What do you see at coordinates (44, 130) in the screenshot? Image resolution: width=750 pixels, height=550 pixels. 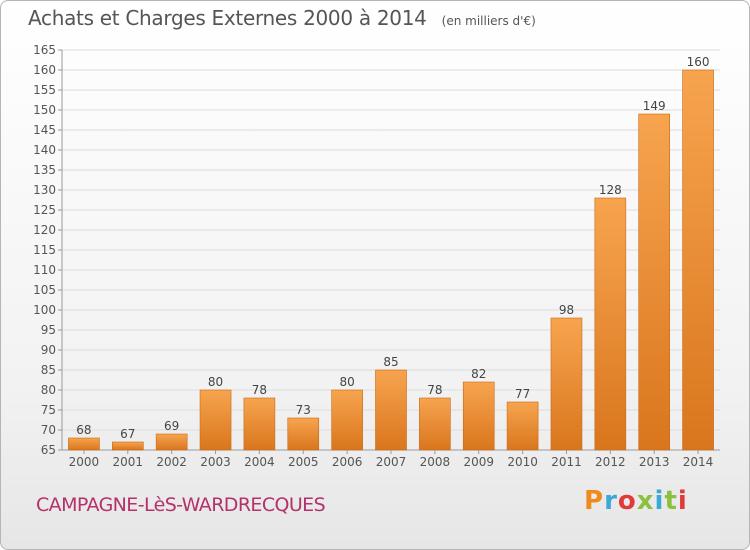 I see `y-tick-label: 145` at bounding box center [44, 130].